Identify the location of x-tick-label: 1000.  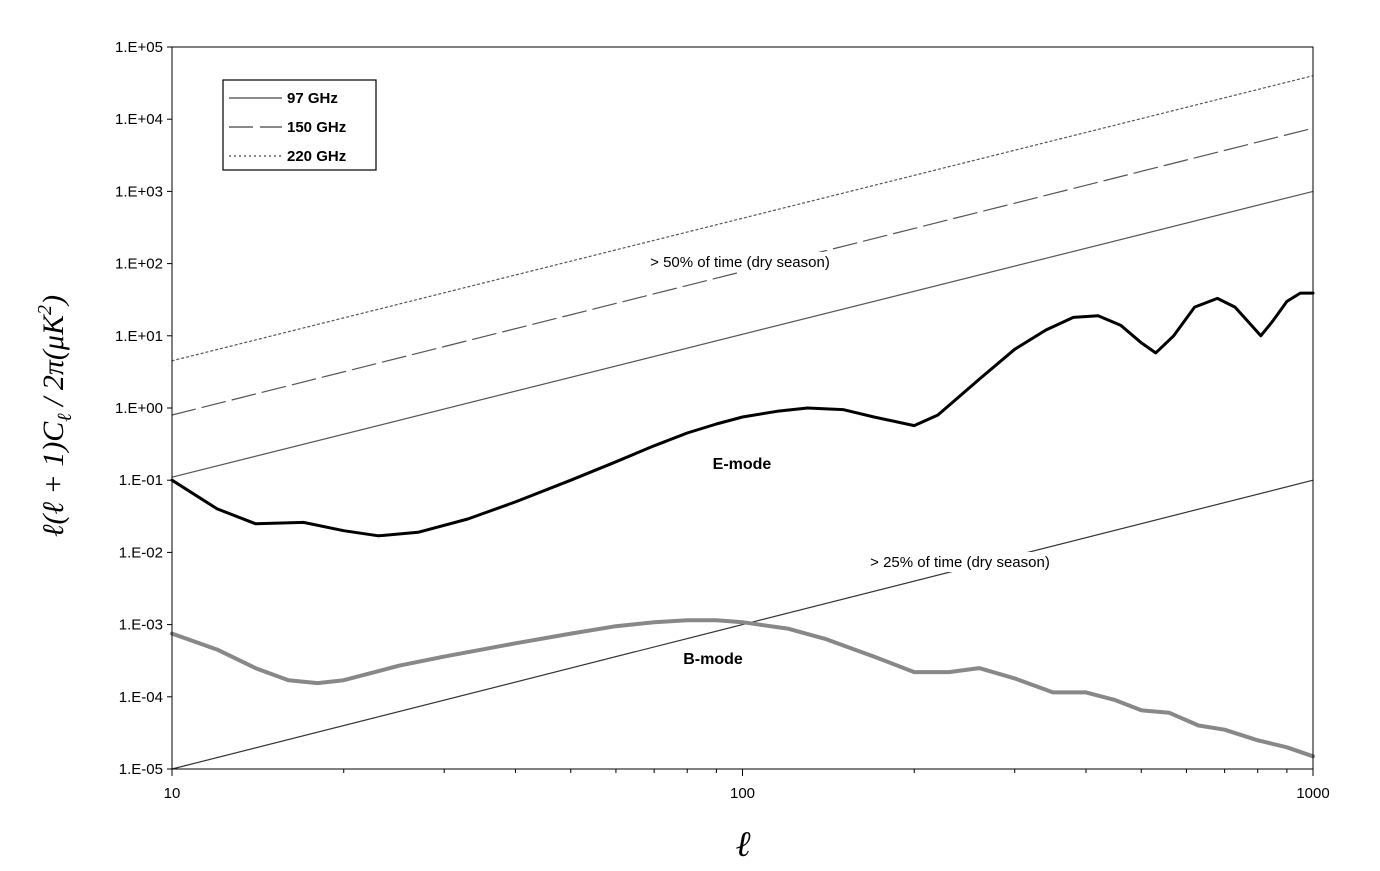
(1312, 793).